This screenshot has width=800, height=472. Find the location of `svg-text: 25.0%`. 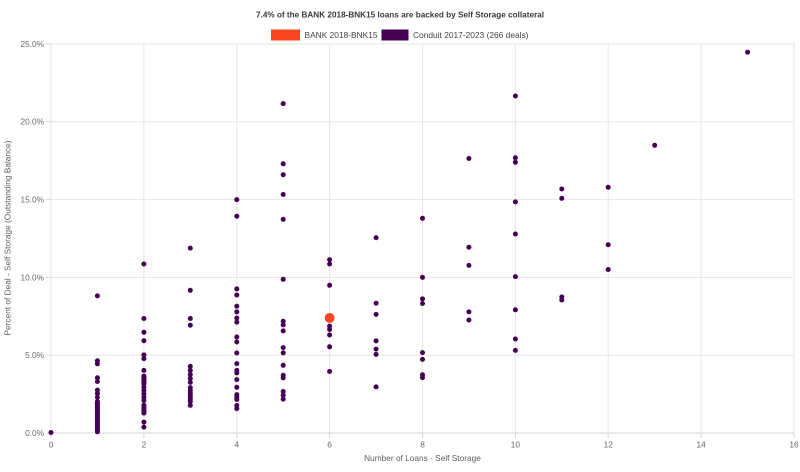

svg-text: 25.0% is located at coordinates (32, 44).